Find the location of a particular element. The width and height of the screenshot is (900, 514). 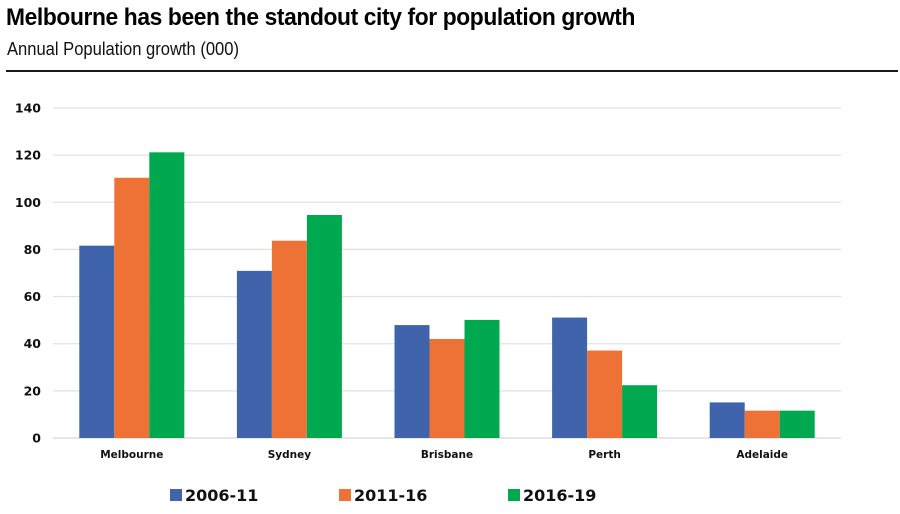

x-tick-label: Perth is located at coordinates (604, 455).